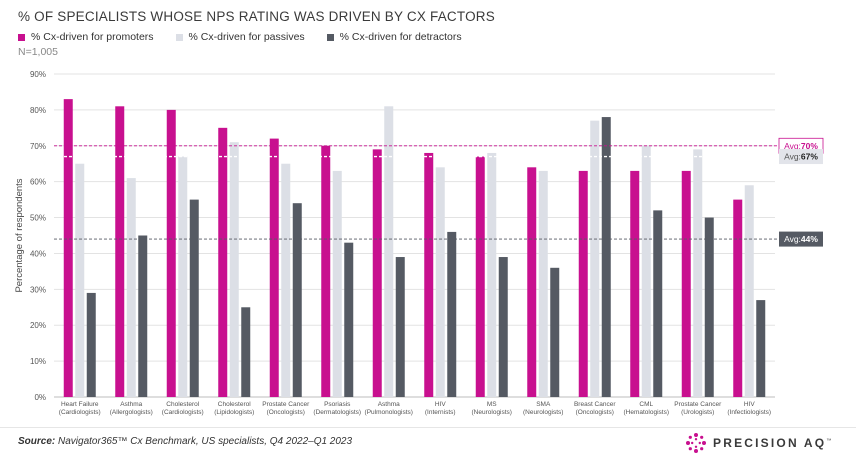  I want to click on x-tick-label: SMA, so click(543, 404).